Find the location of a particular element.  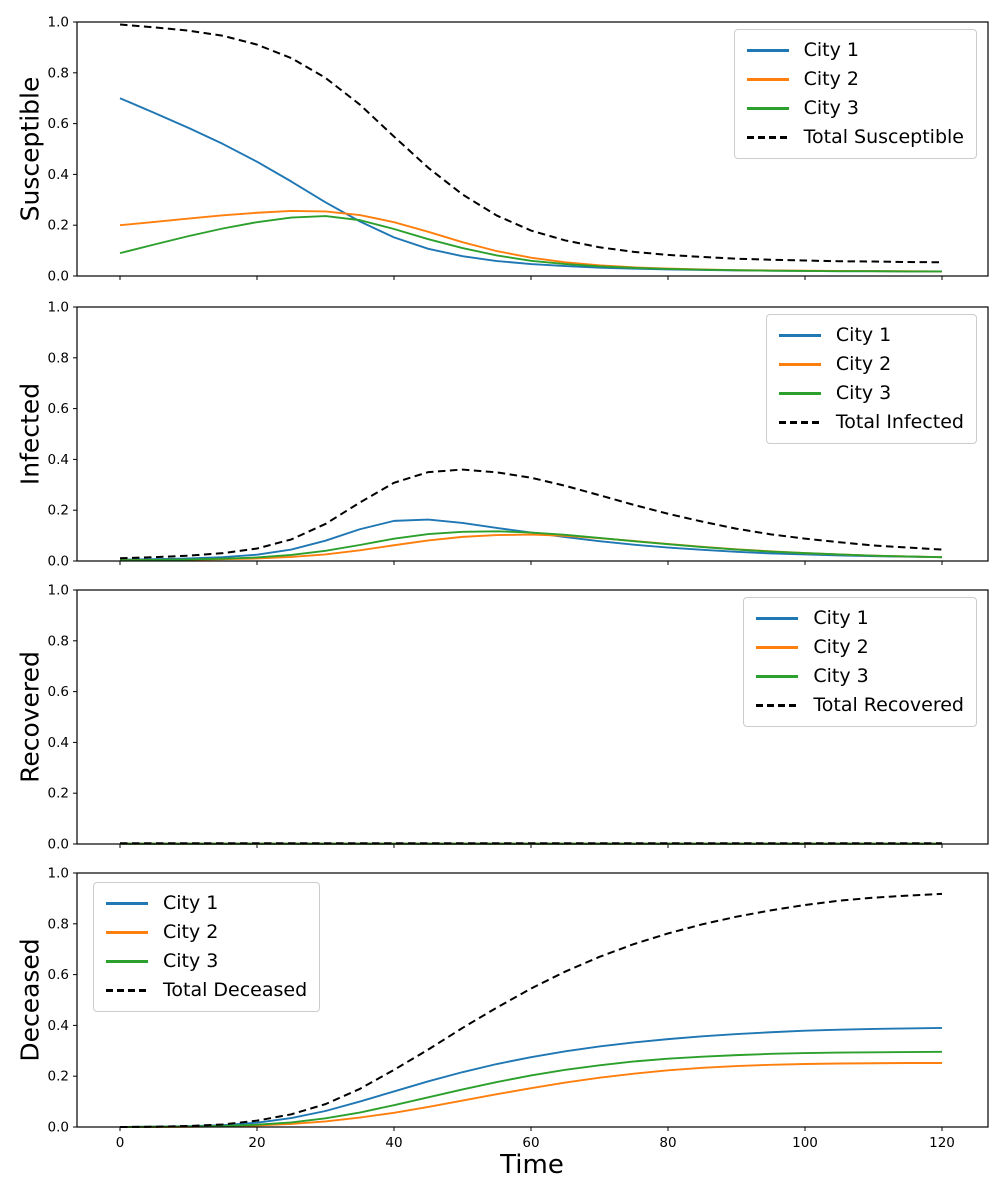

legend-infected: City 1 City 2 City 3 Total Infected is located at coordinates (871, 379).